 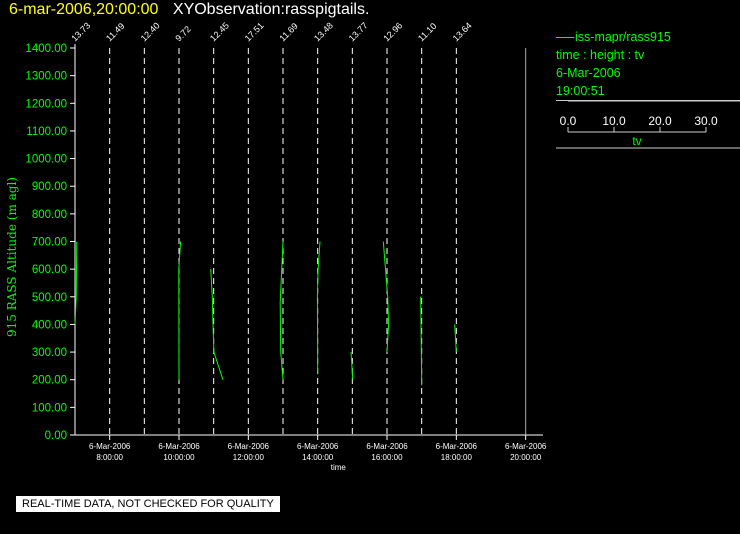 What do you see at coordinates (46, 49) in the screenshot?
I see `y-tick-label: 1400.00` at bounding box center [46, 49].